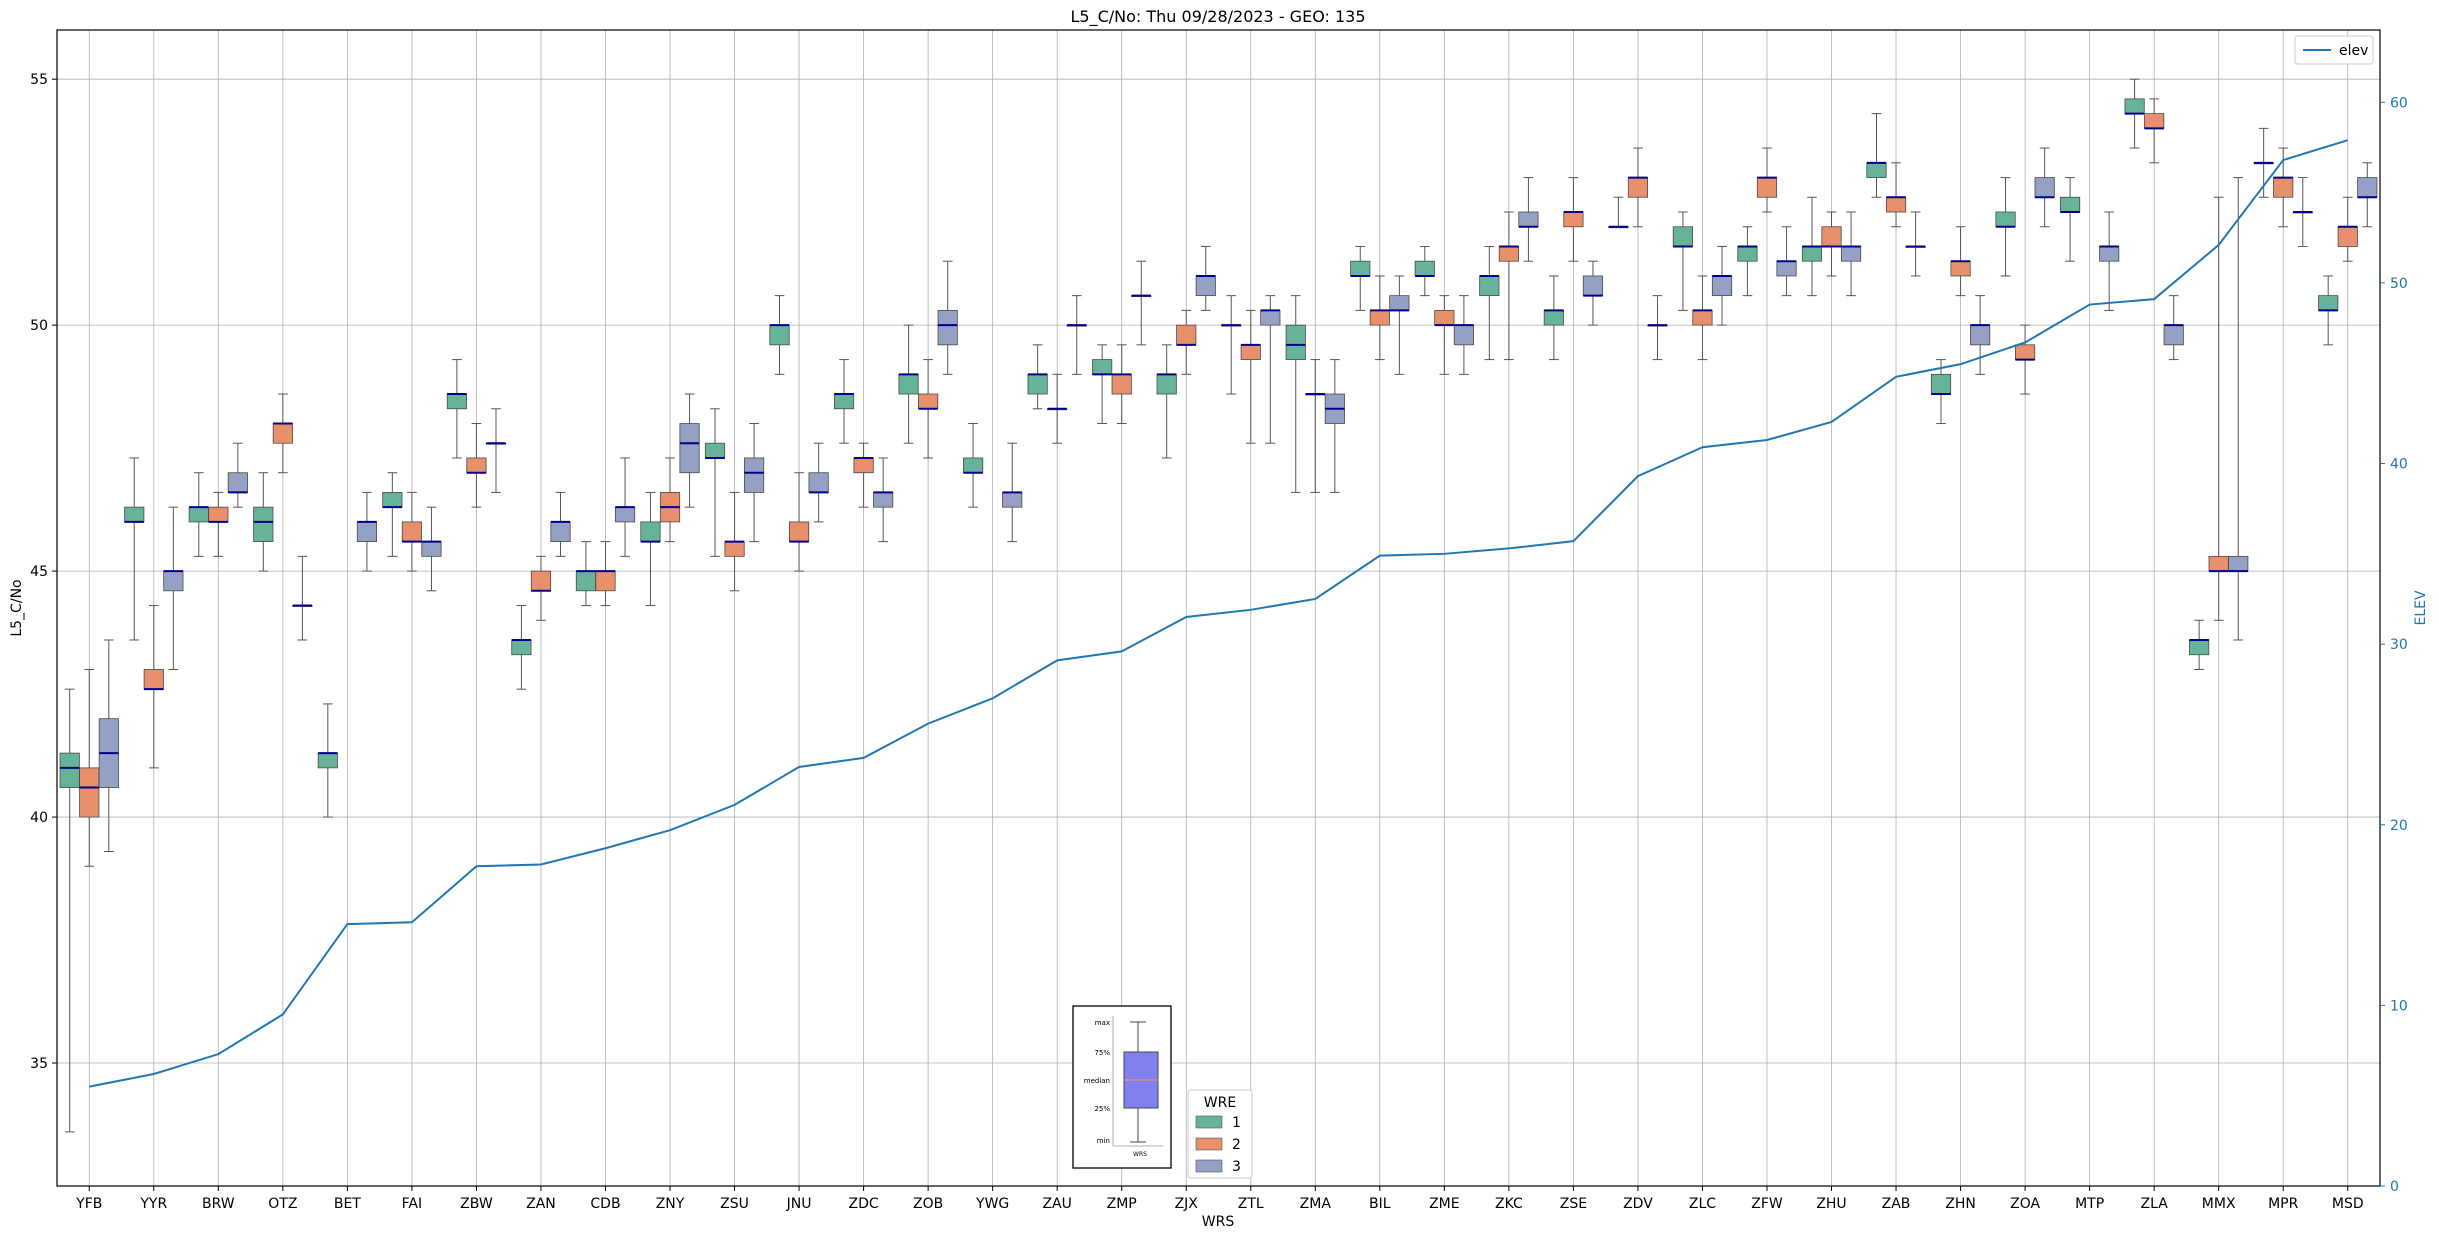 This screenshot has height=1242, width=2439. I want to click on x-tick-label: ZSU, so click(734, 1204).